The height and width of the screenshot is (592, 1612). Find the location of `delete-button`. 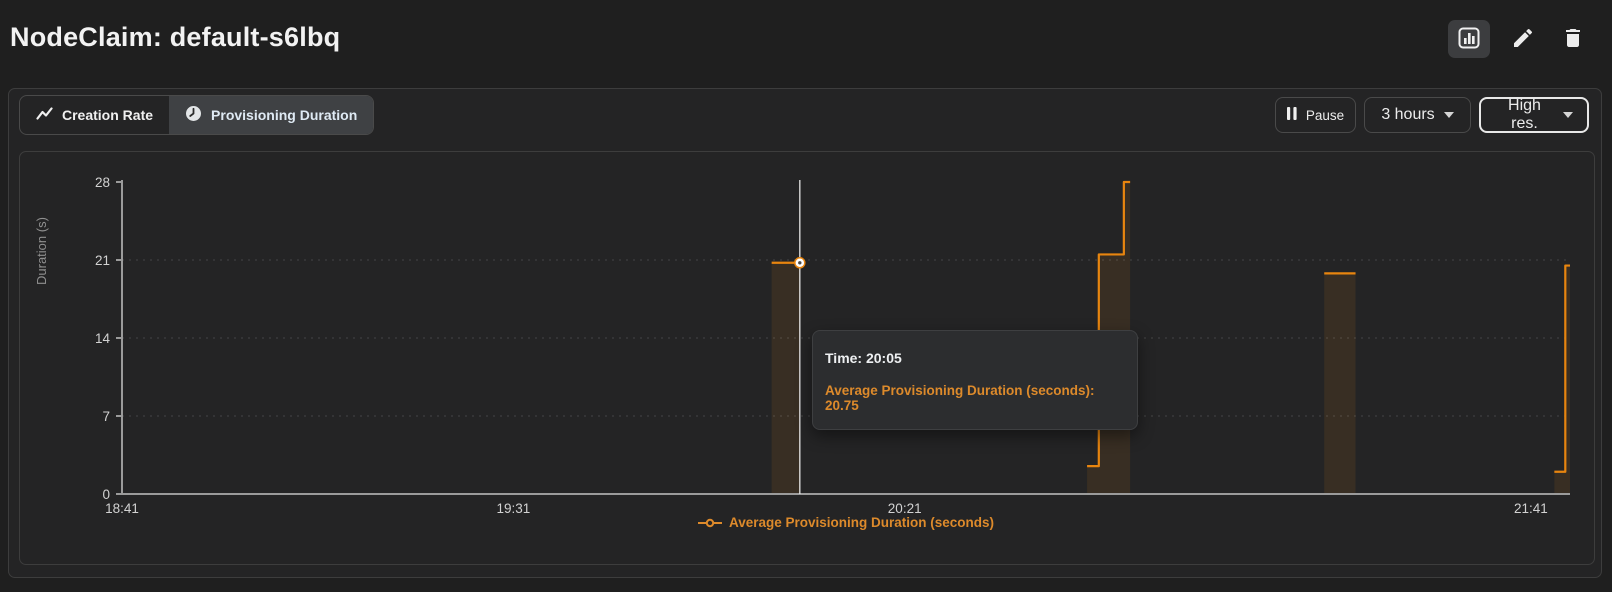

delete-button is located at coordinates (1573, 39).